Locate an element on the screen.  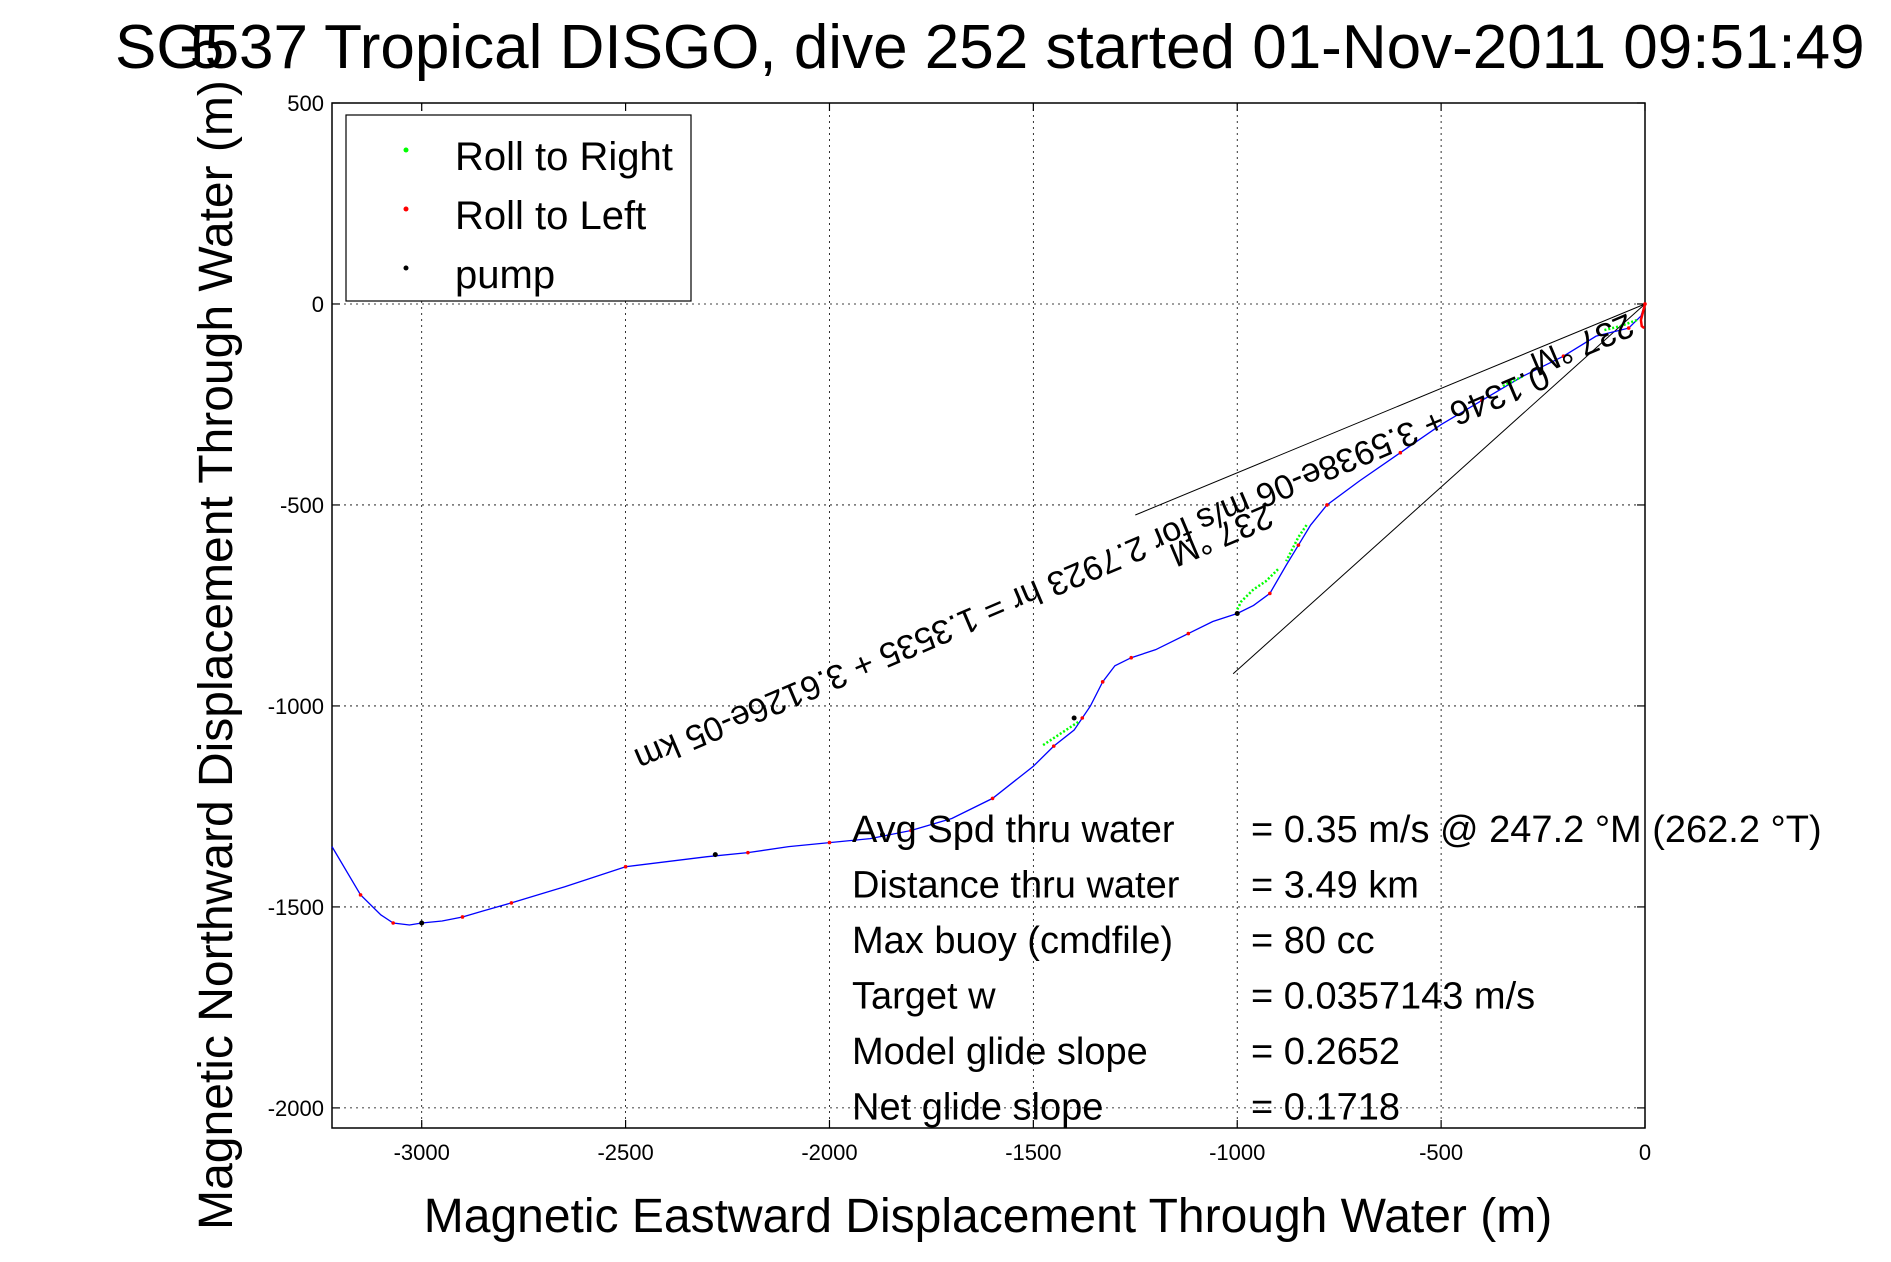
legend: Roll to Right Roll to Left pump is located at coordinates (518, 208).